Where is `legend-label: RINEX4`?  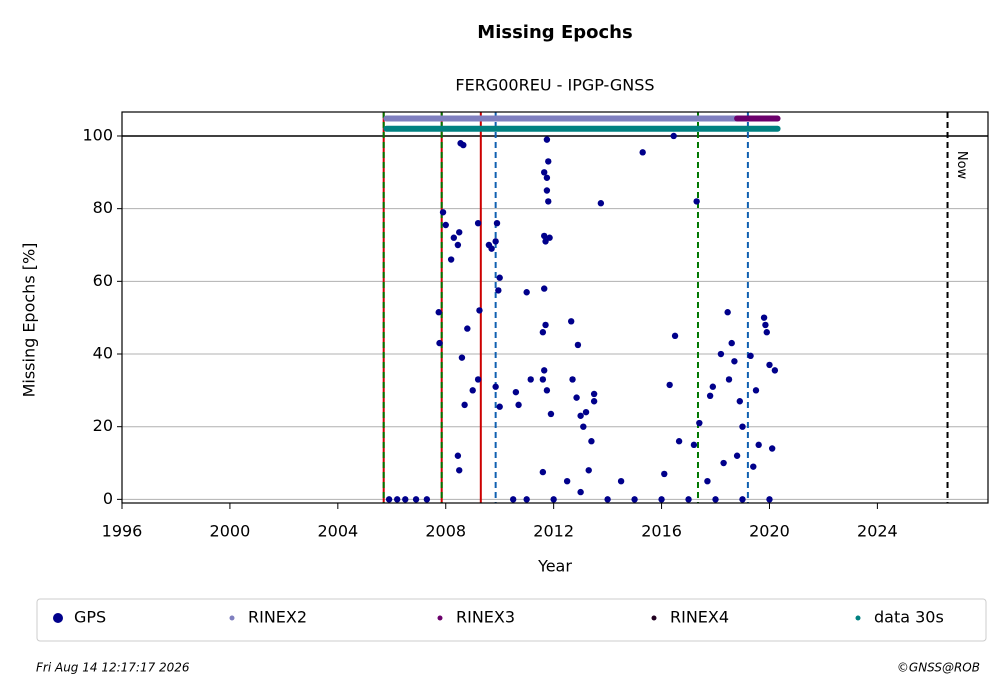 legend-label: RINEX4 is located at coordinates (699, 617).